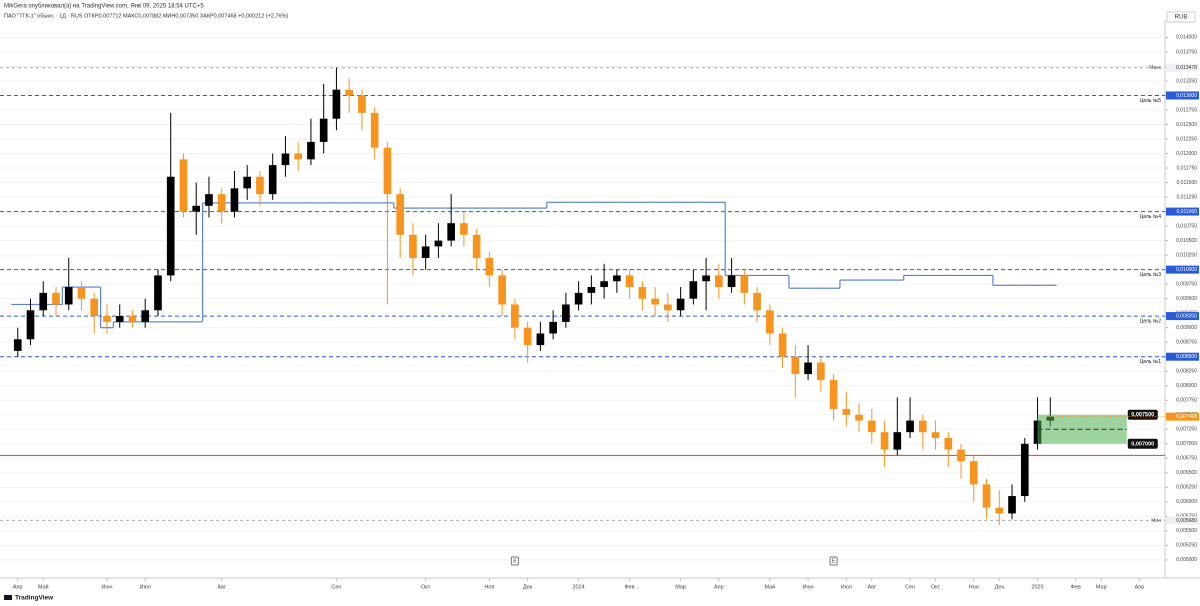 The image size is (1200, 606). Describe the element at coordinates (1186, 125) in the screenshot. I see `y-tick-label: 0,012500` at that location.